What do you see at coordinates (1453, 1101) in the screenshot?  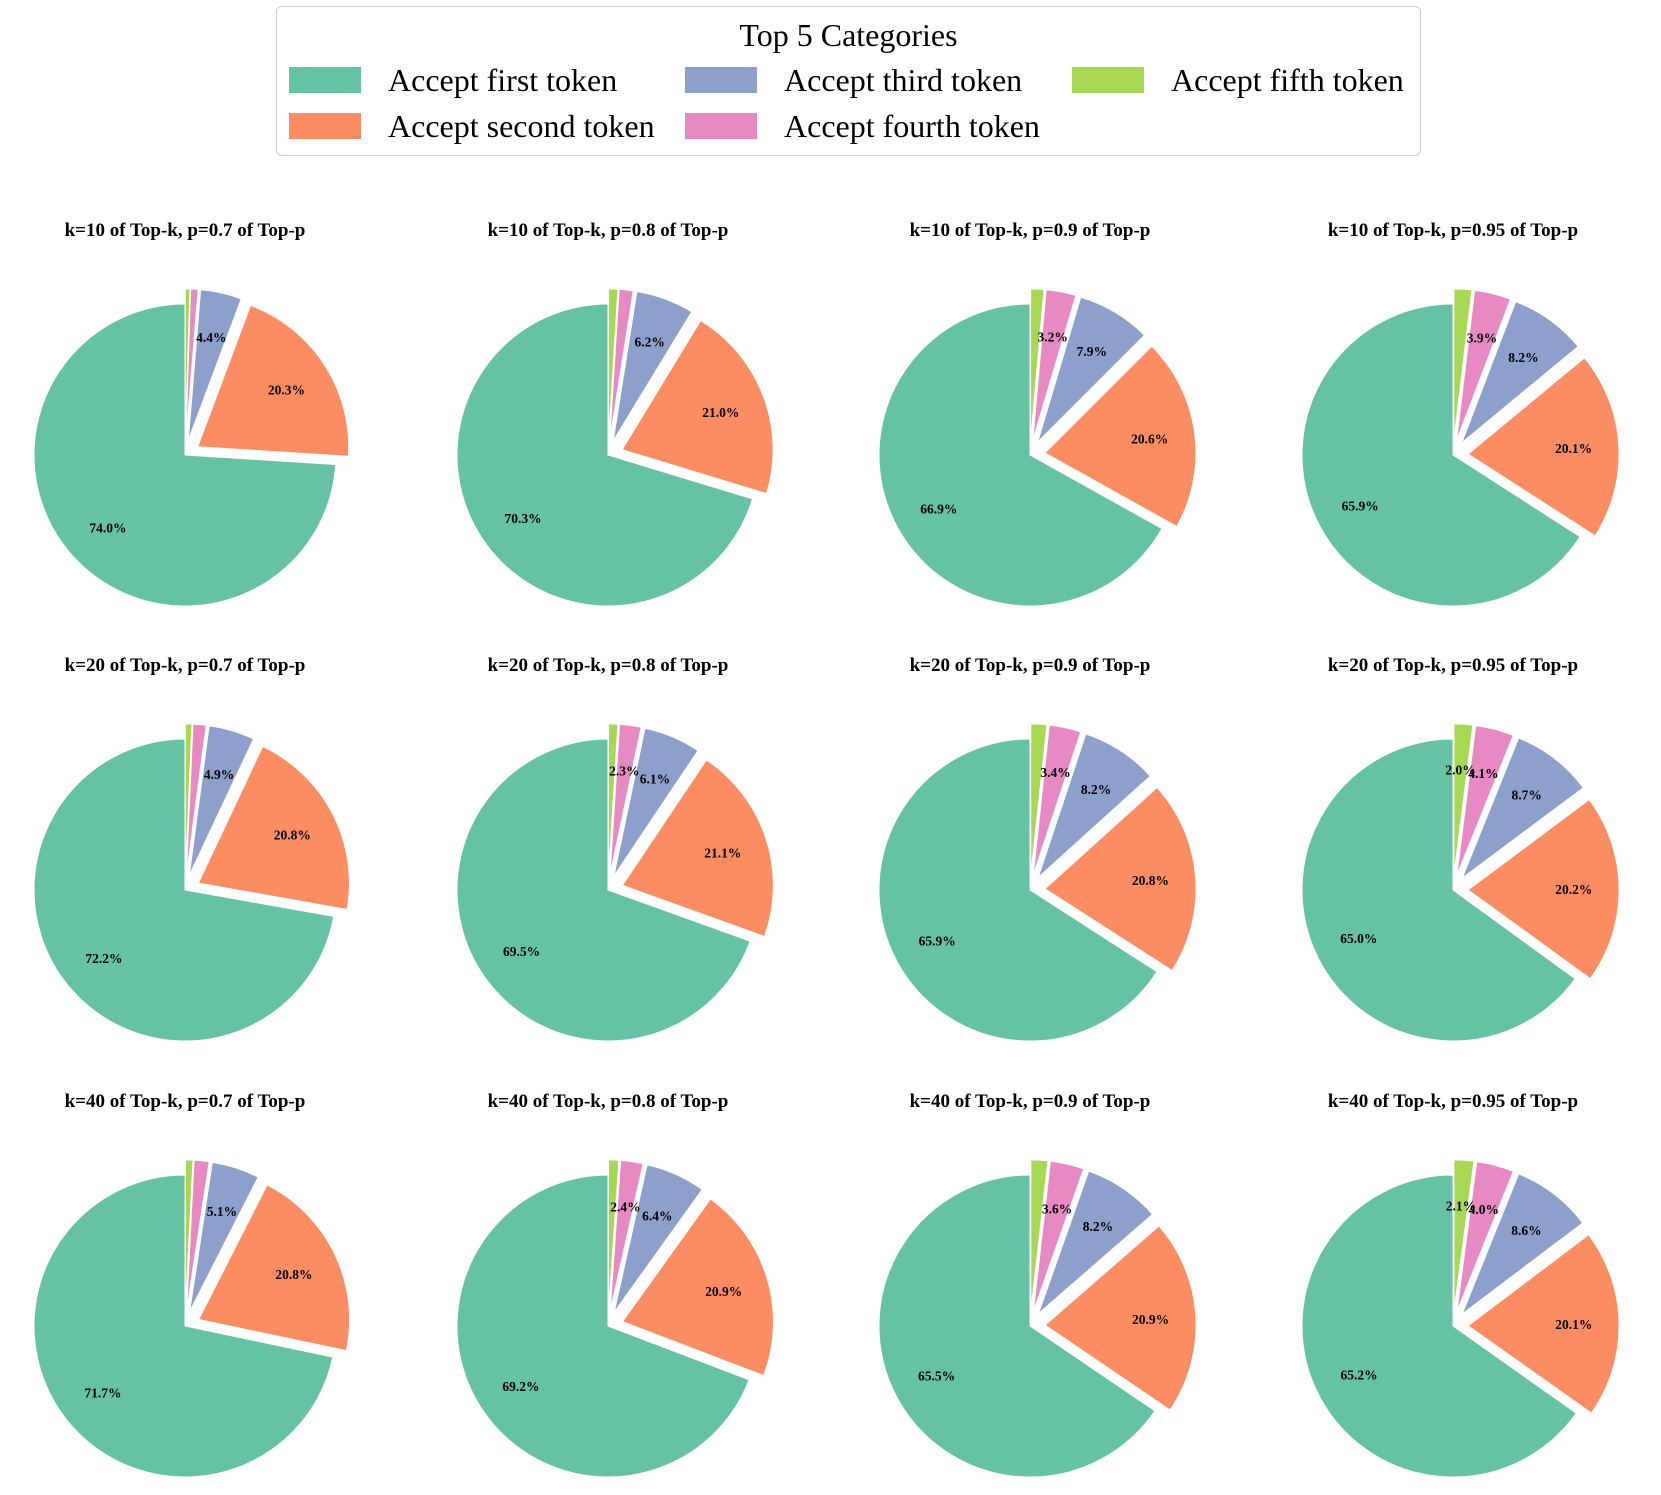 I see `pie-title: k=40 of Top-k, p=0.95 of Top-p` at bounding box center [1453, 1101].